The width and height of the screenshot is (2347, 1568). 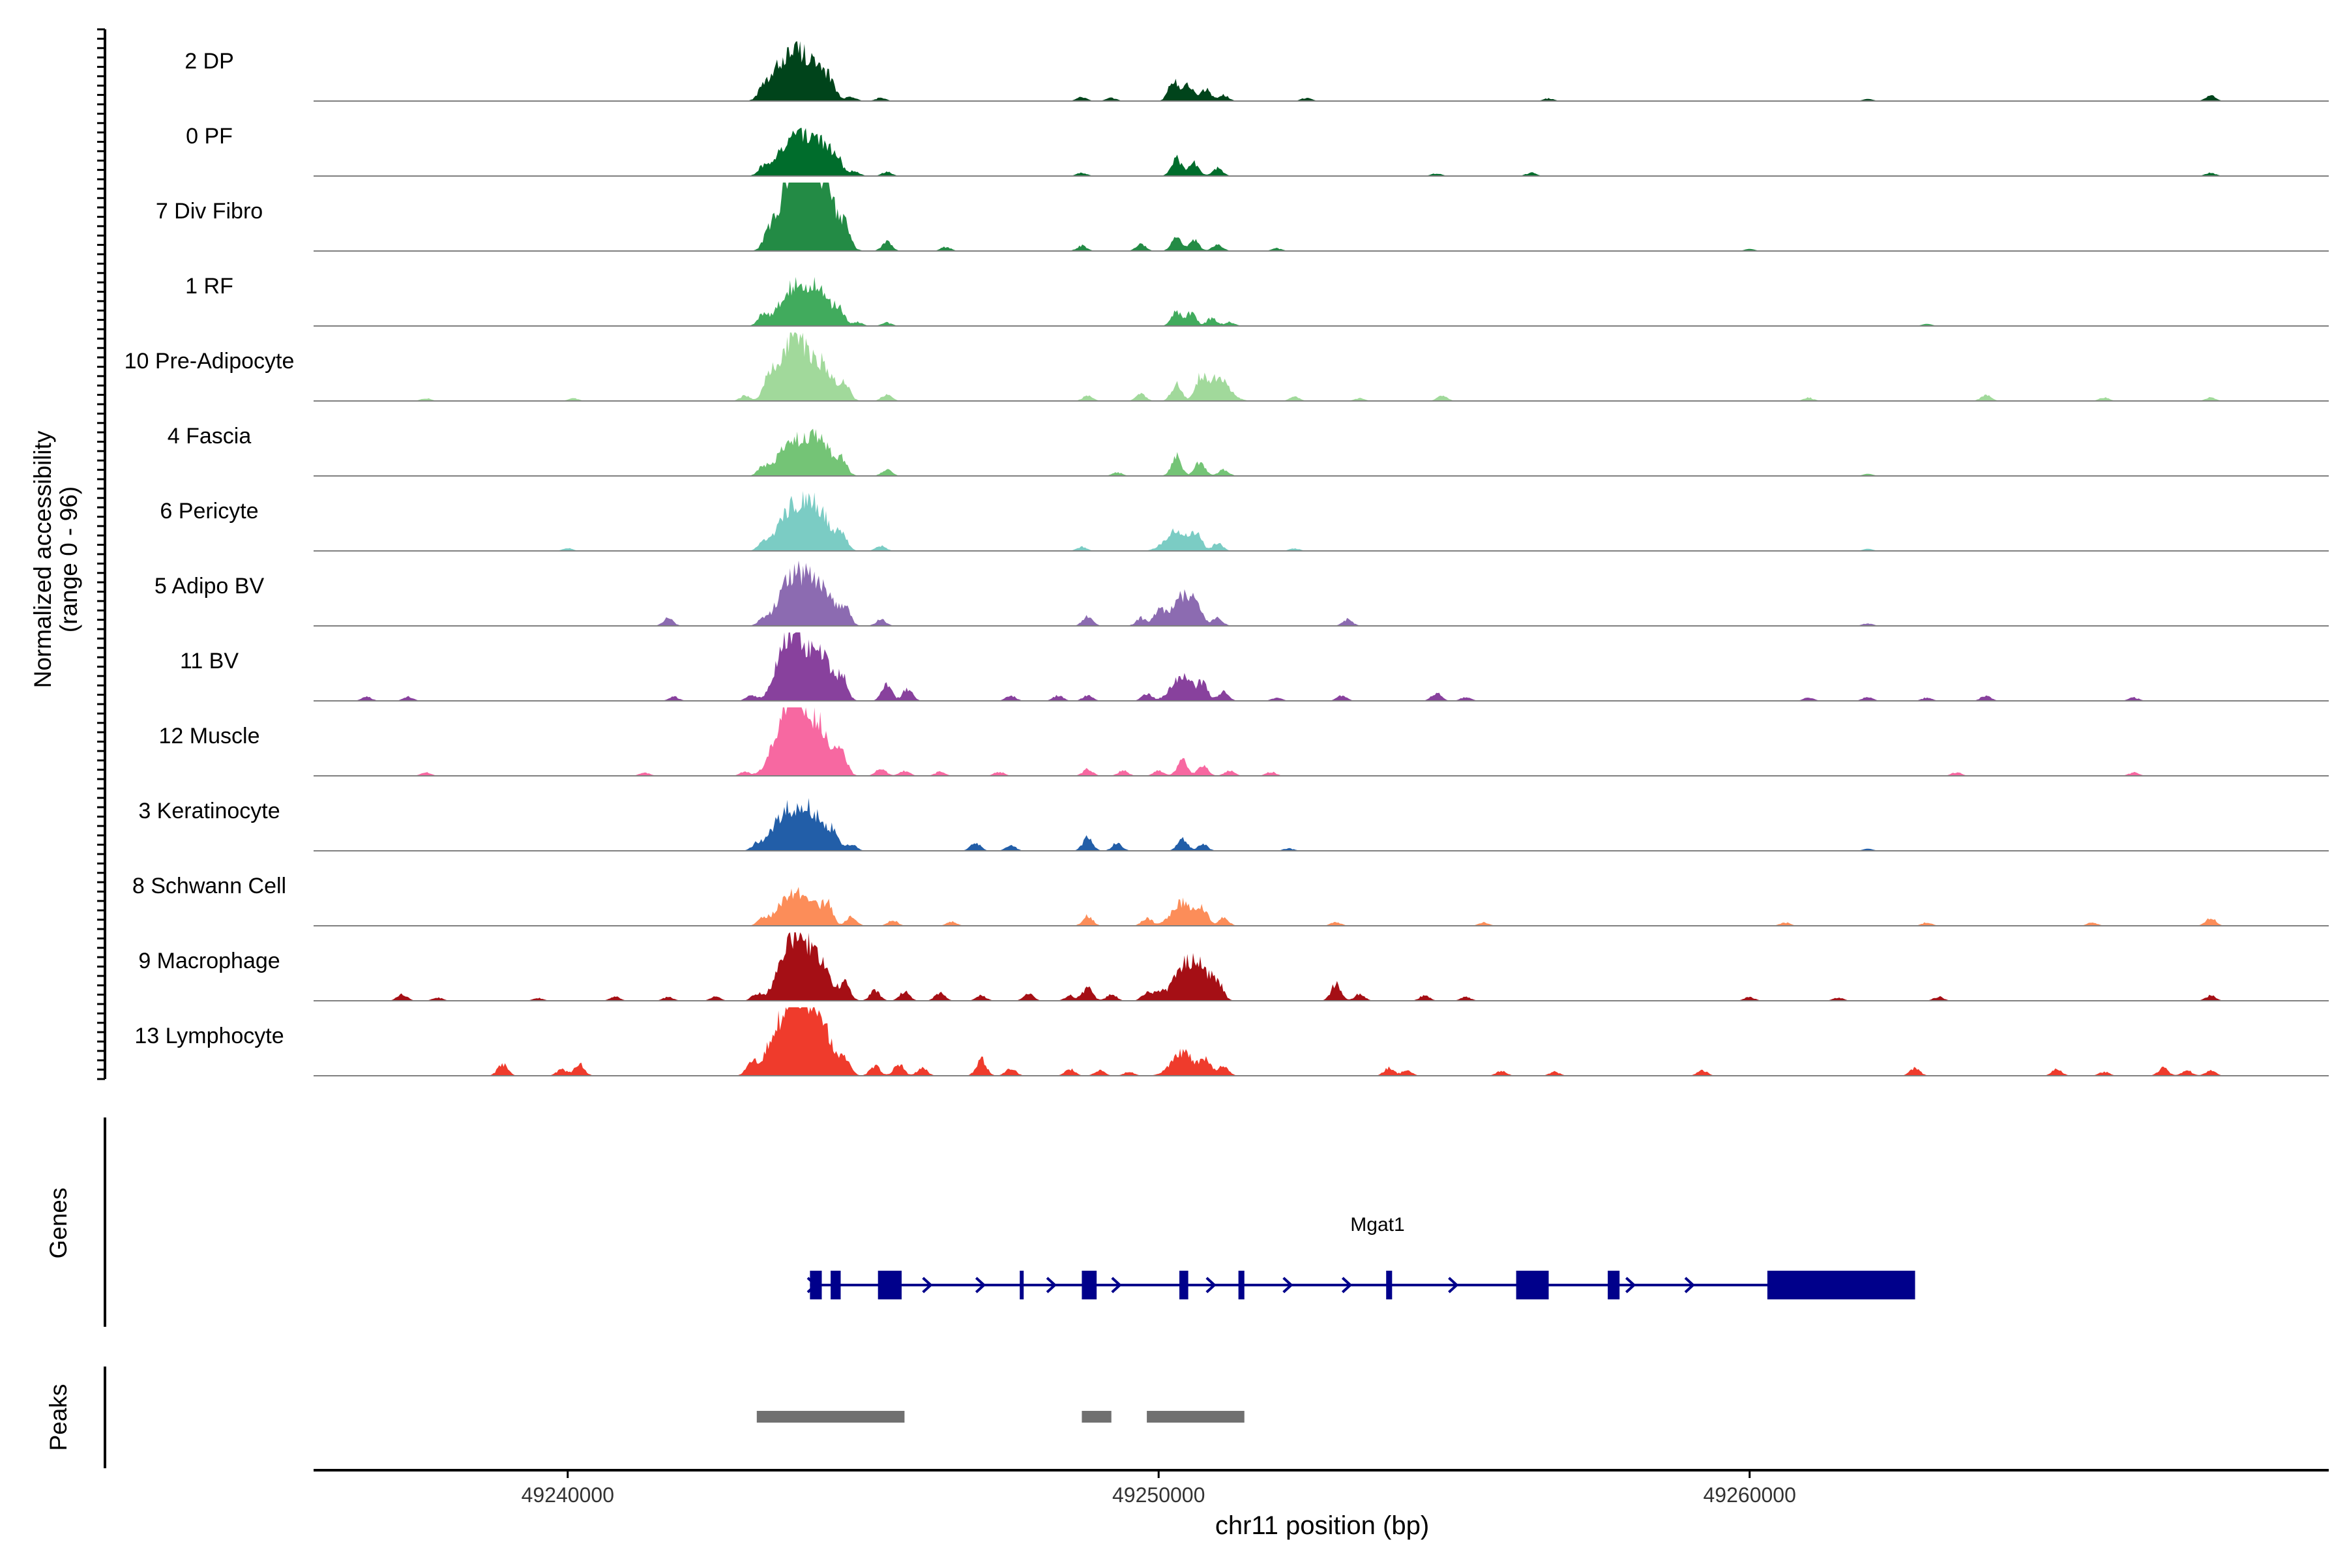 I want to click on y-axis-label-line1: Normalized accessibility, so click(x=42, y=559).